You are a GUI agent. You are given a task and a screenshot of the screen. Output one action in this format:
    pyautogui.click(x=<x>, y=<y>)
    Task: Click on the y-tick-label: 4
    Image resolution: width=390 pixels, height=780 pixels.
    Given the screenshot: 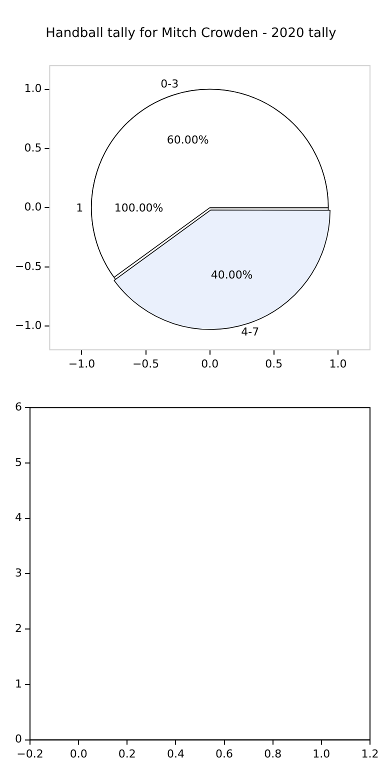 What is the action you would take?
    pyautogui.click(x=18, y=517)
    